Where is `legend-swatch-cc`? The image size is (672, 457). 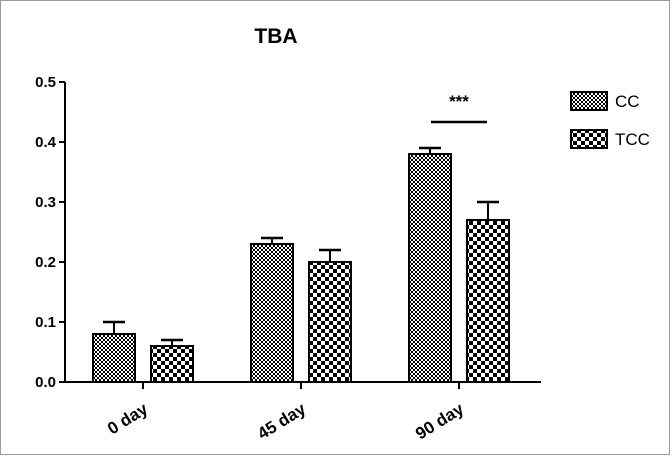
legend-swatch-cc is located at coordinates (589, 101).